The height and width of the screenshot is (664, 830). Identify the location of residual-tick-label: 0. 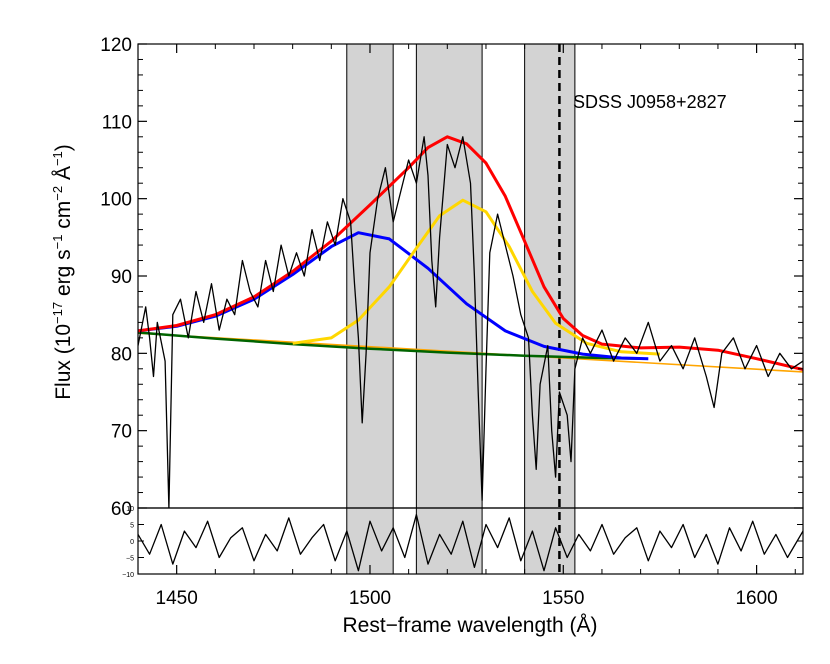
(132, 542).